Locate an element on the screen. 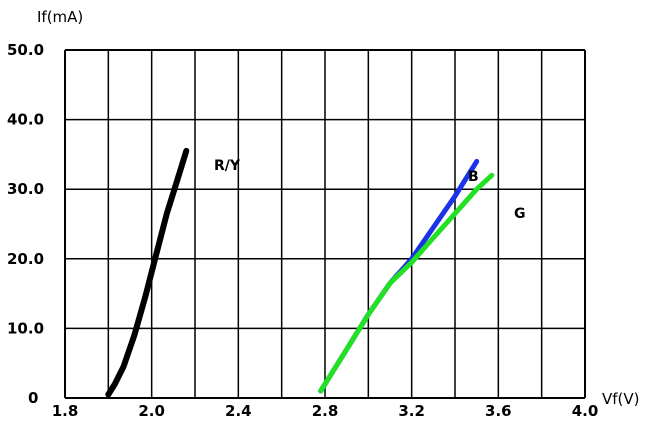  x-tick-label: 3.6 is located at coordinates (498, 411).